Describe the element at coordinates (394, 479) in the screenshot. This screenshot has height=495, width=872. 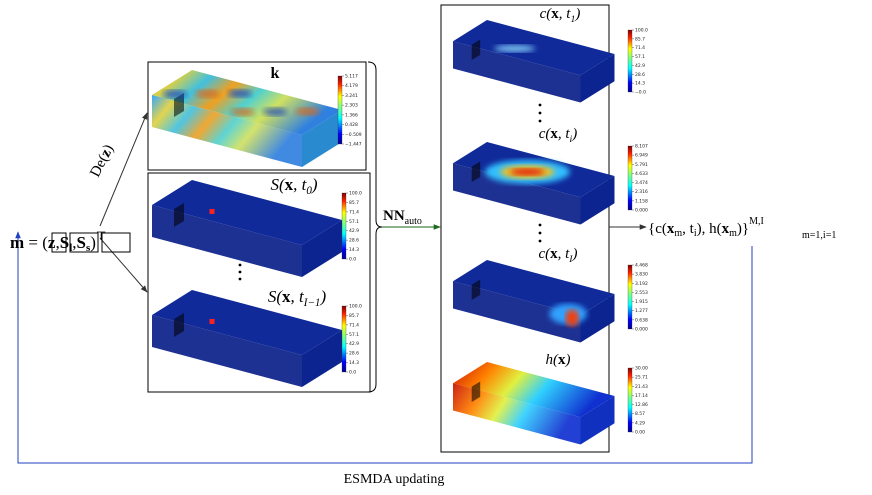
I see `loop-label: ESMDA updating` at that location.